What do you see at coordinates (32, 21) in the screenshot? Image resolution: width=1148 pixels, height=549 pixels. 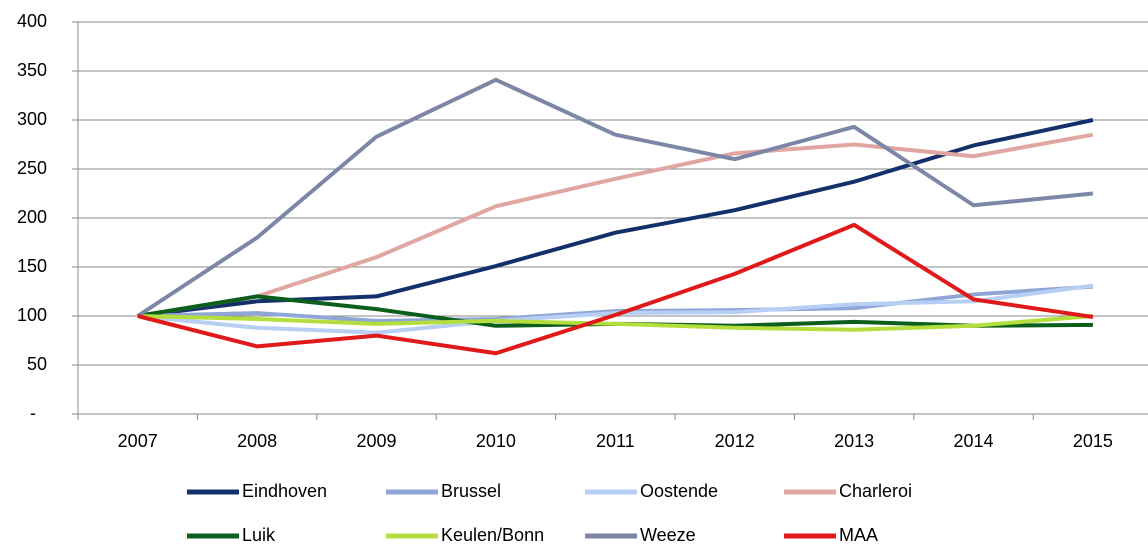 I see `y-tick-label: 400` at bounding box center [32, 21].